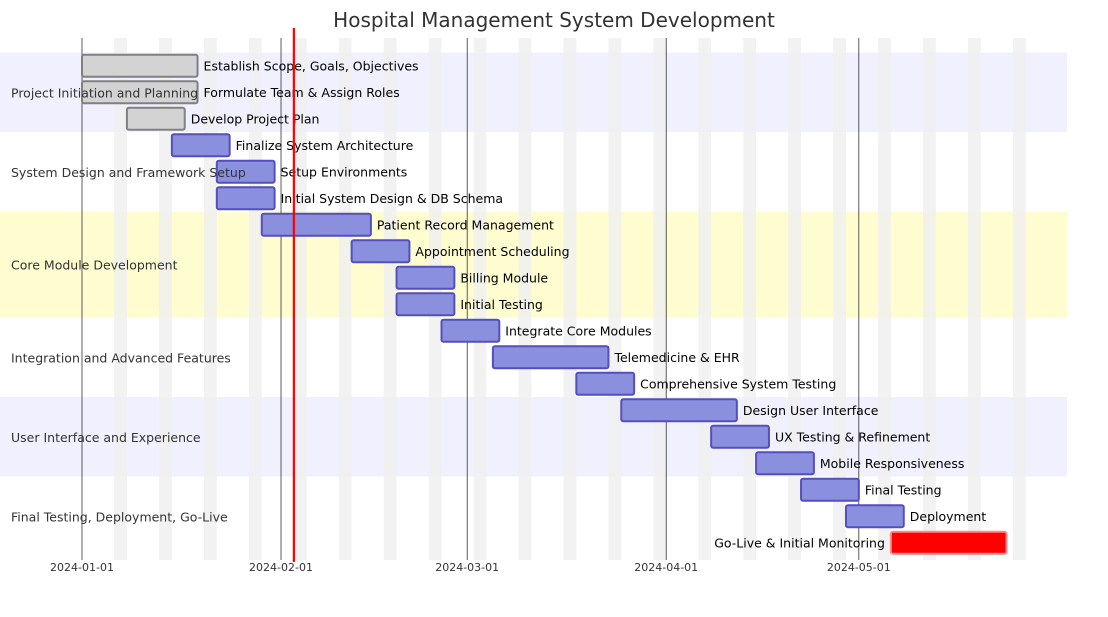  What do you see at coordinates (892, 463) in the screenshot?
I see `task-label: Mobile Responsiveness` at bounding box center [892, 463].